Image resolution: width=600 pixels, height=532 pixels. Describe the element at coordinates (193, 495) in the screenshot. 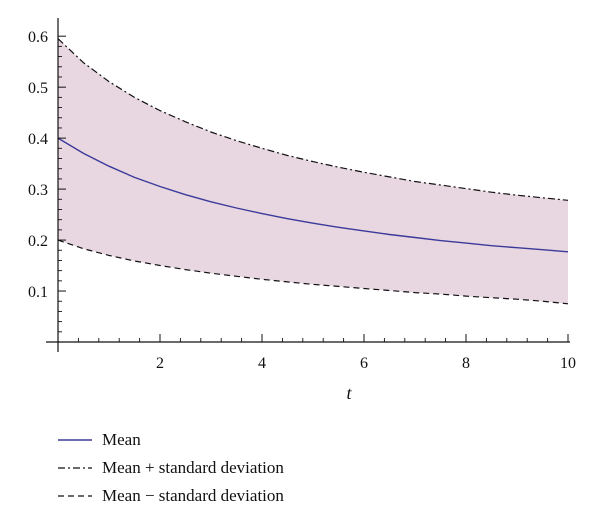

I see `legend-label: Mean − standard deviation` at that location.